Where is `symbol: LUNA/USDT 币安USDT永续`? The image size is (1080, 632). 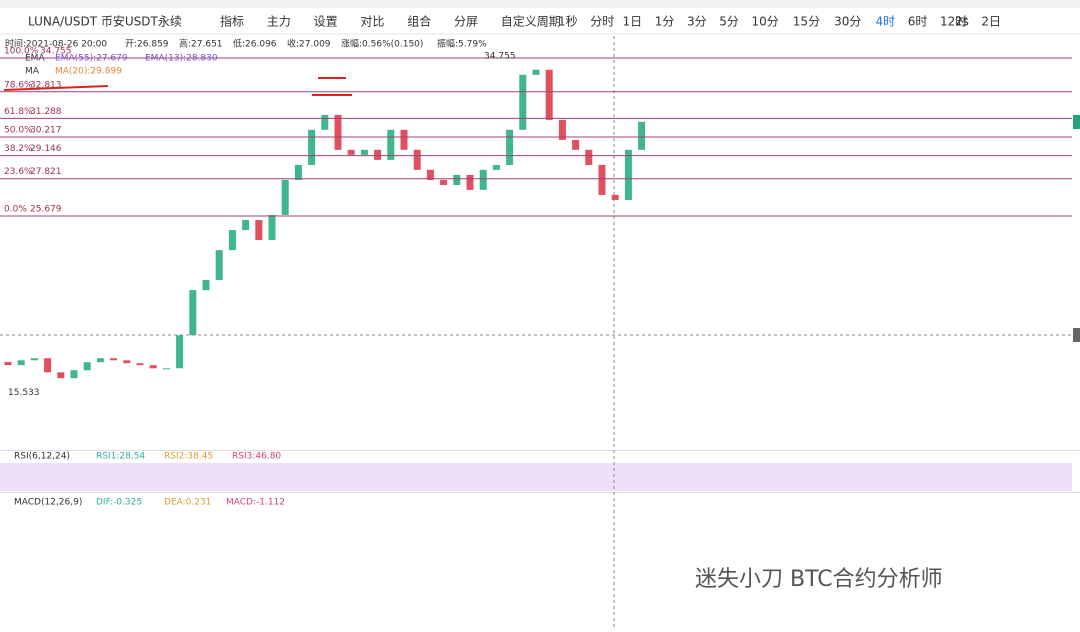
symbol: LUNA/USDT 币安USDT永续 is located at coordinates (105, 21).